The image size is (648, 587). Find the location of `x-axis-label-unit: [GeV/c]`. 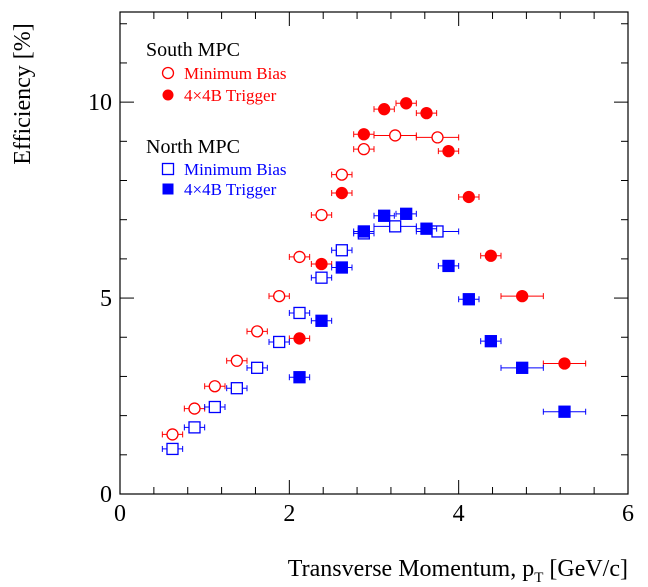

x-axis-label-unit: [GeV/c] is located at coordinates (585, 569).